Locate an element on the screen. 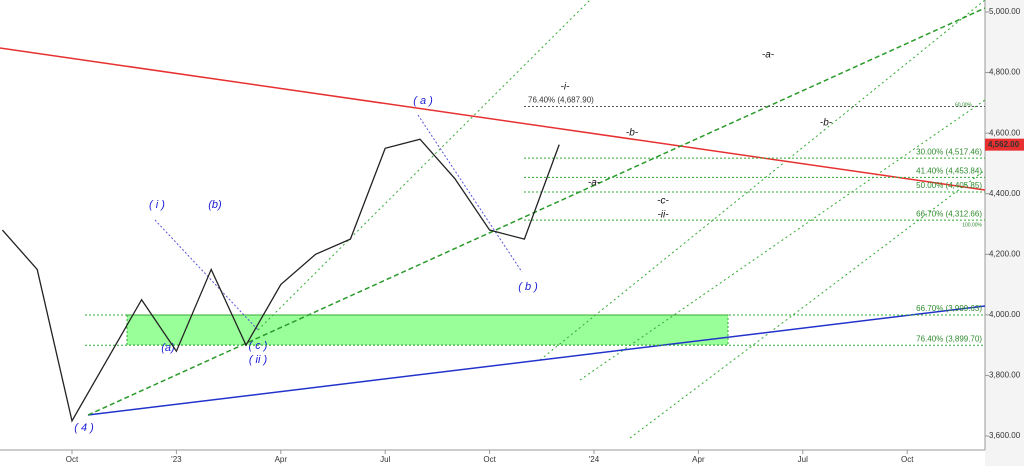  fib-label: 50.00% (4,405.85) is located at coordinates (949, 185).